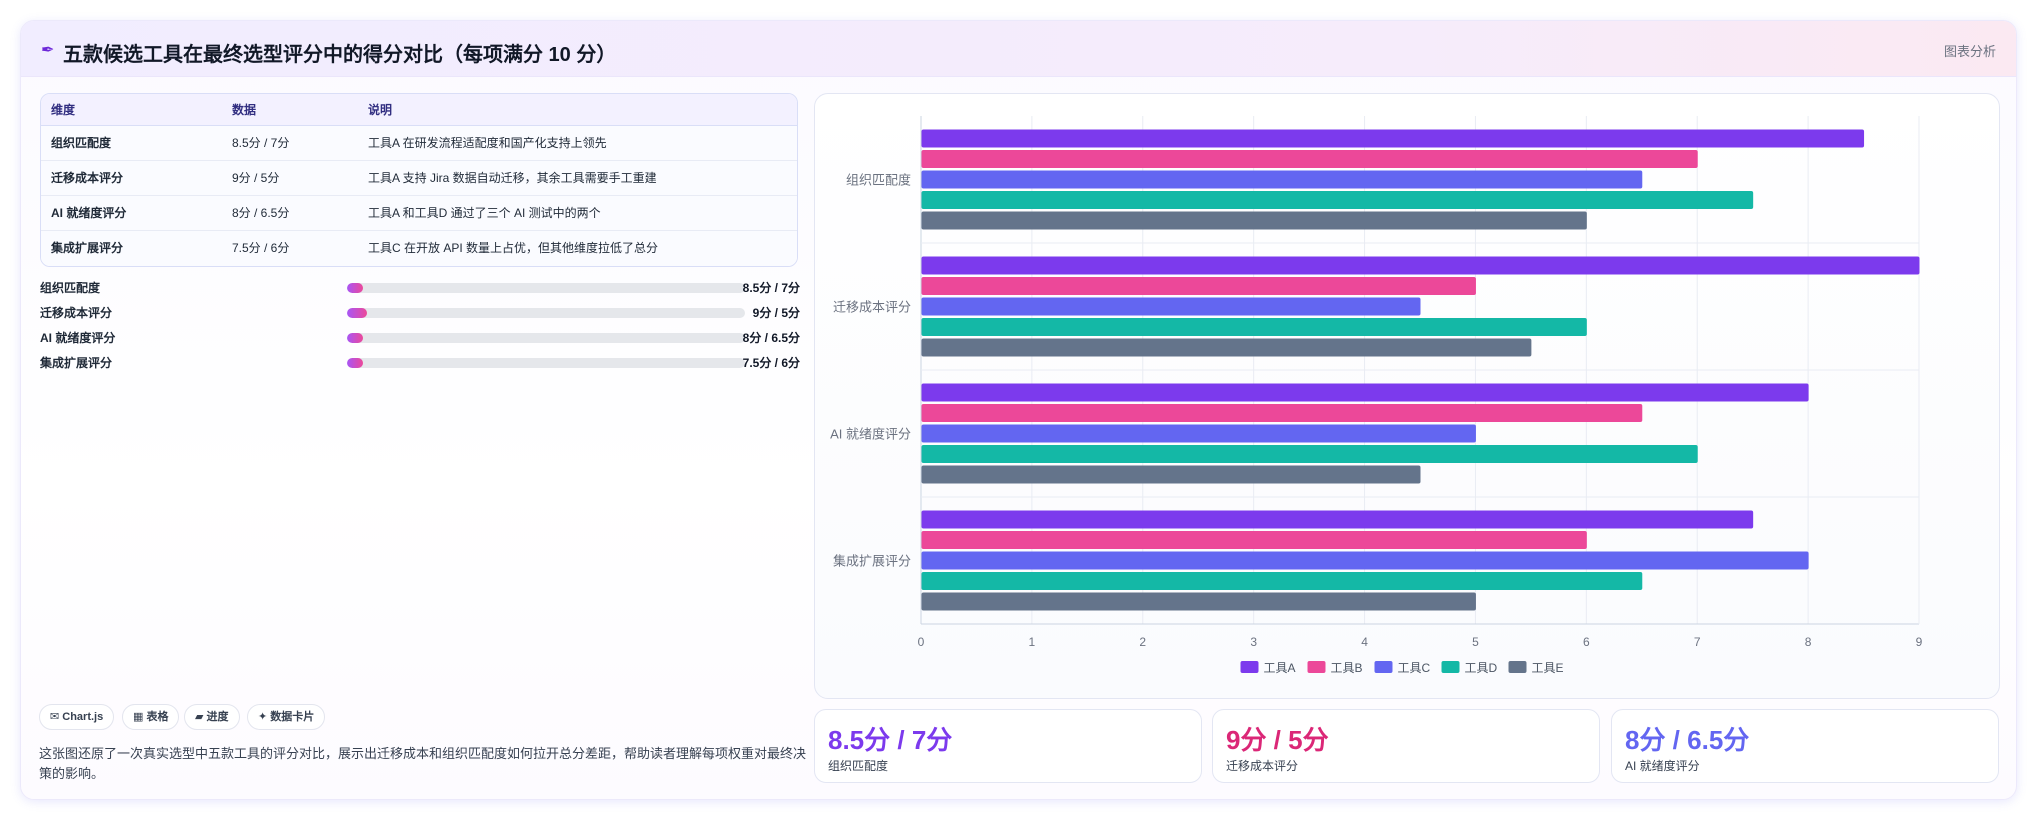  I want to click on table-cell: 工具A 在研发流程适配度和国产化支持上领先, so click(487, 143).